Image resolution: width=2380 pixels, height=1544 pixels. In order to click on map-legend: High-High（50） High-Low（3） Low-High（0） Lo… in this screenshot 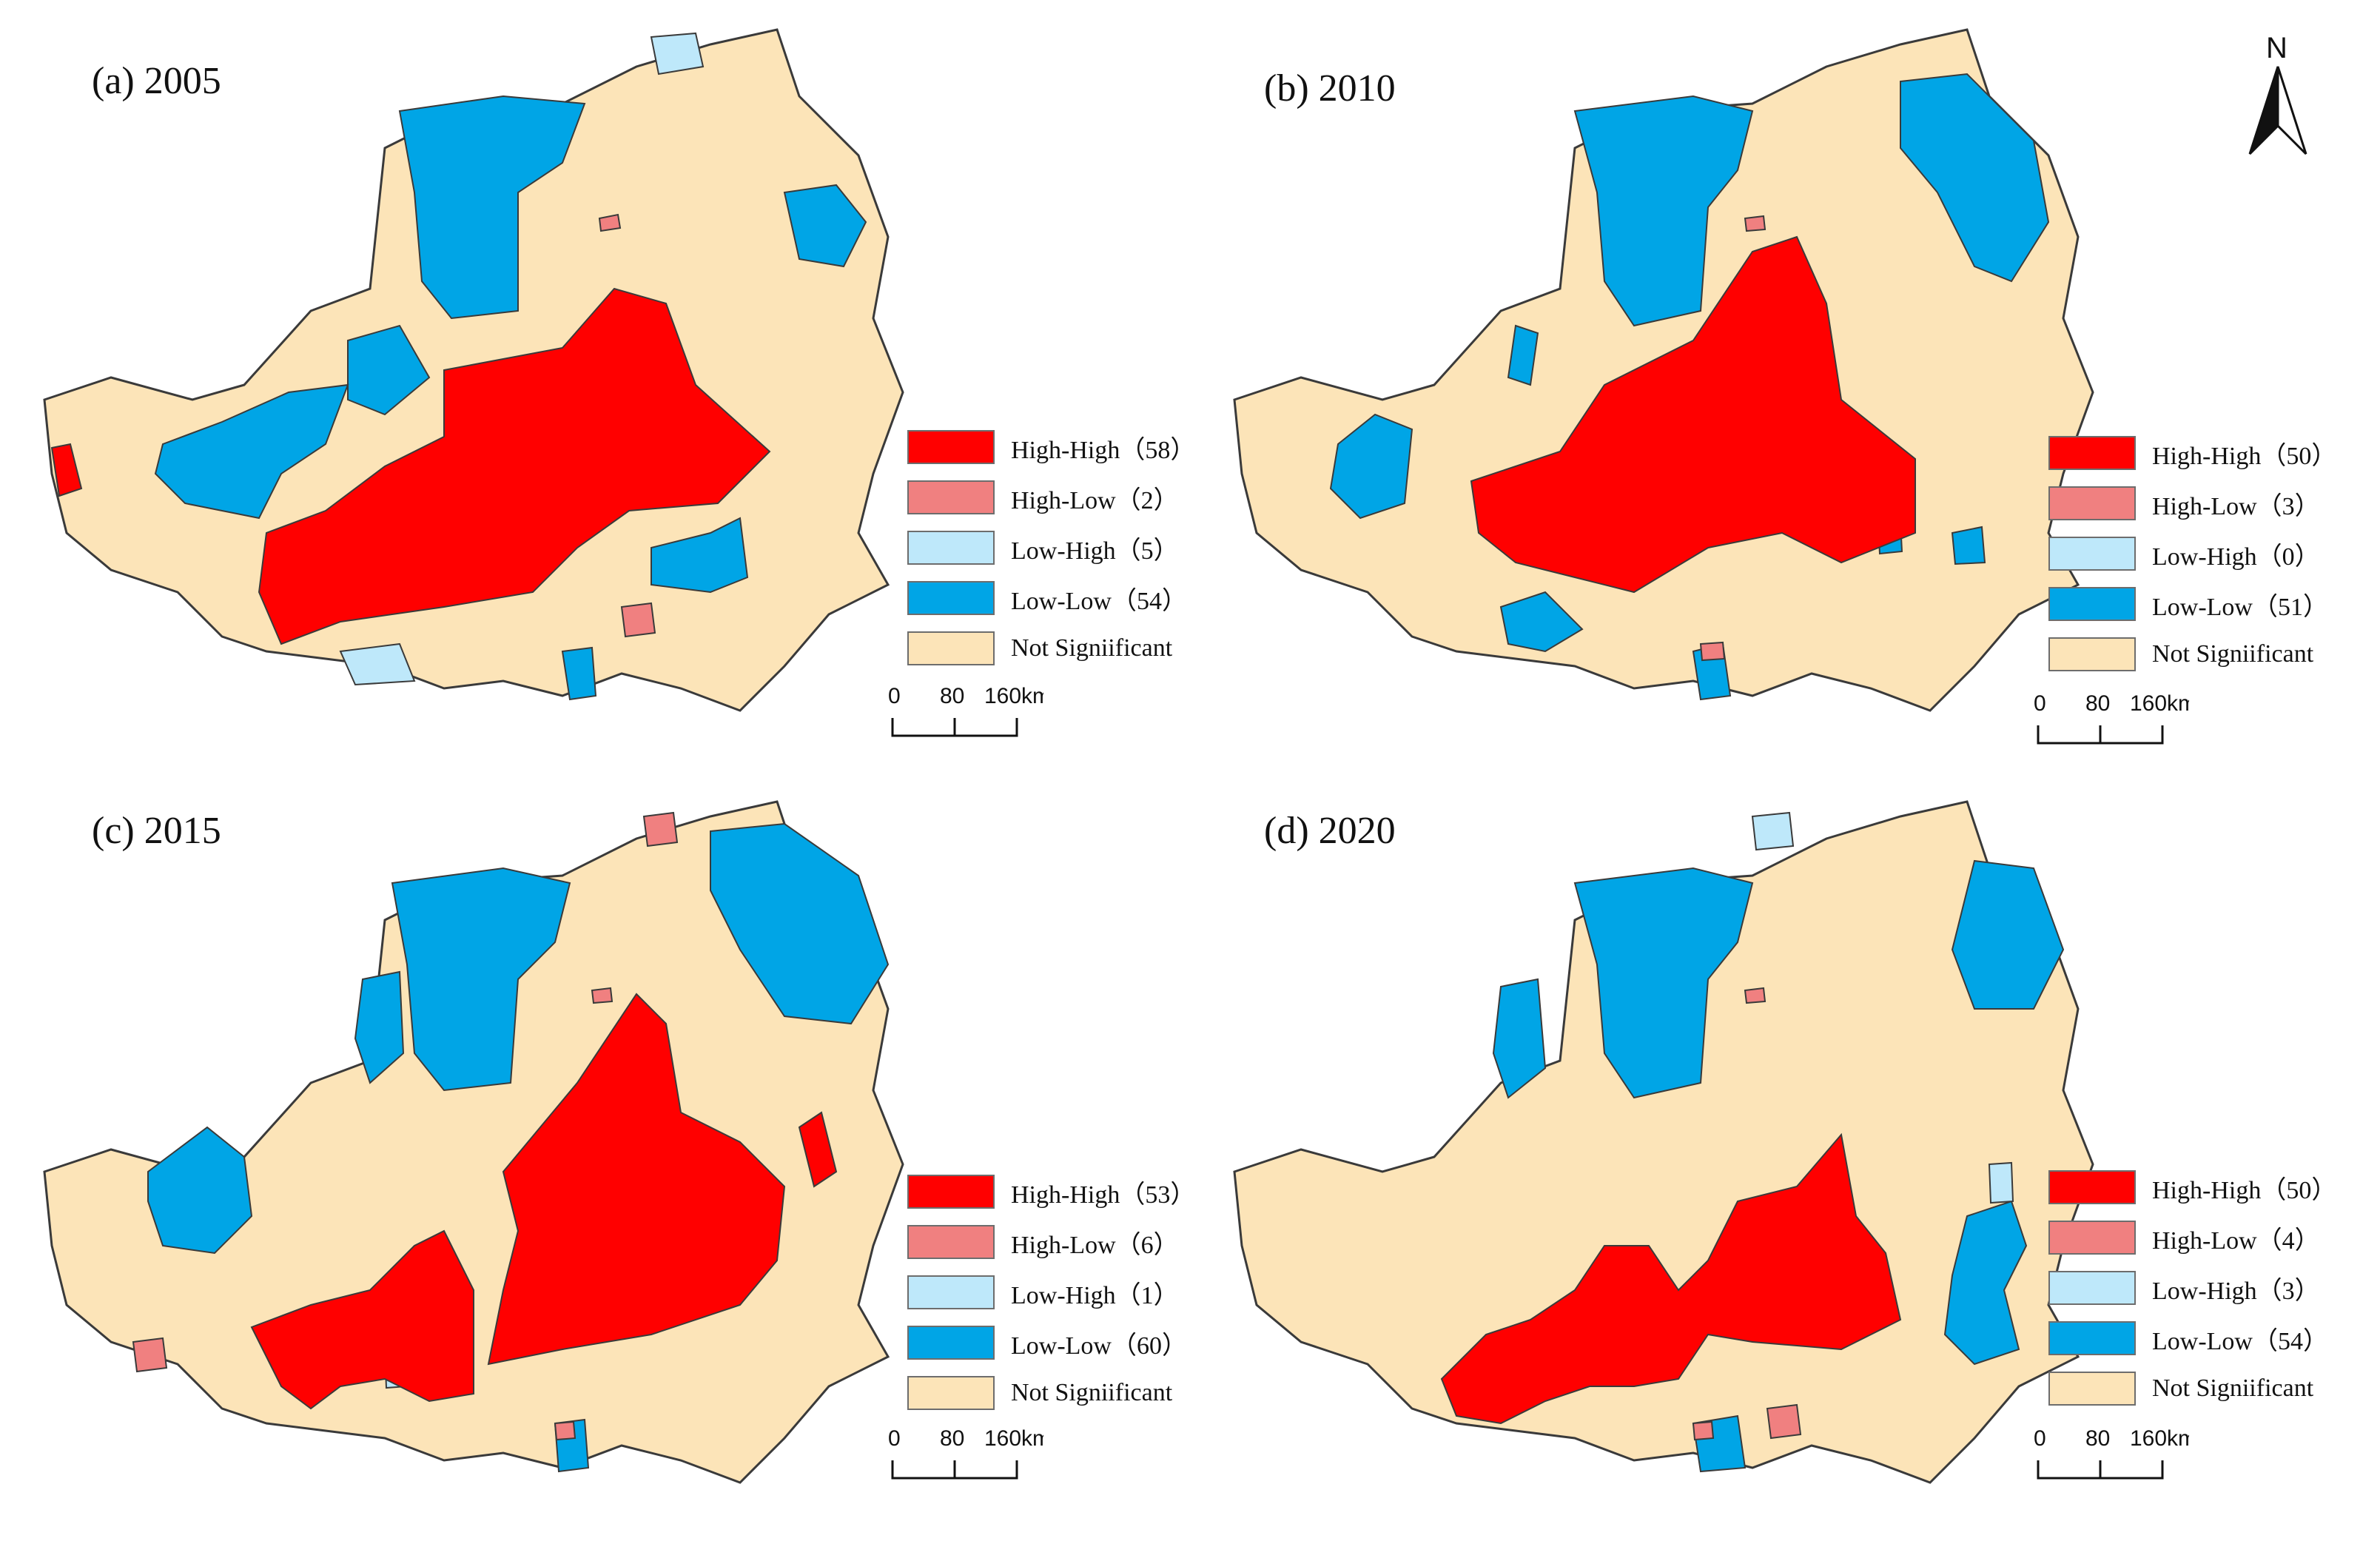, I will do `click(2192, 553)`.